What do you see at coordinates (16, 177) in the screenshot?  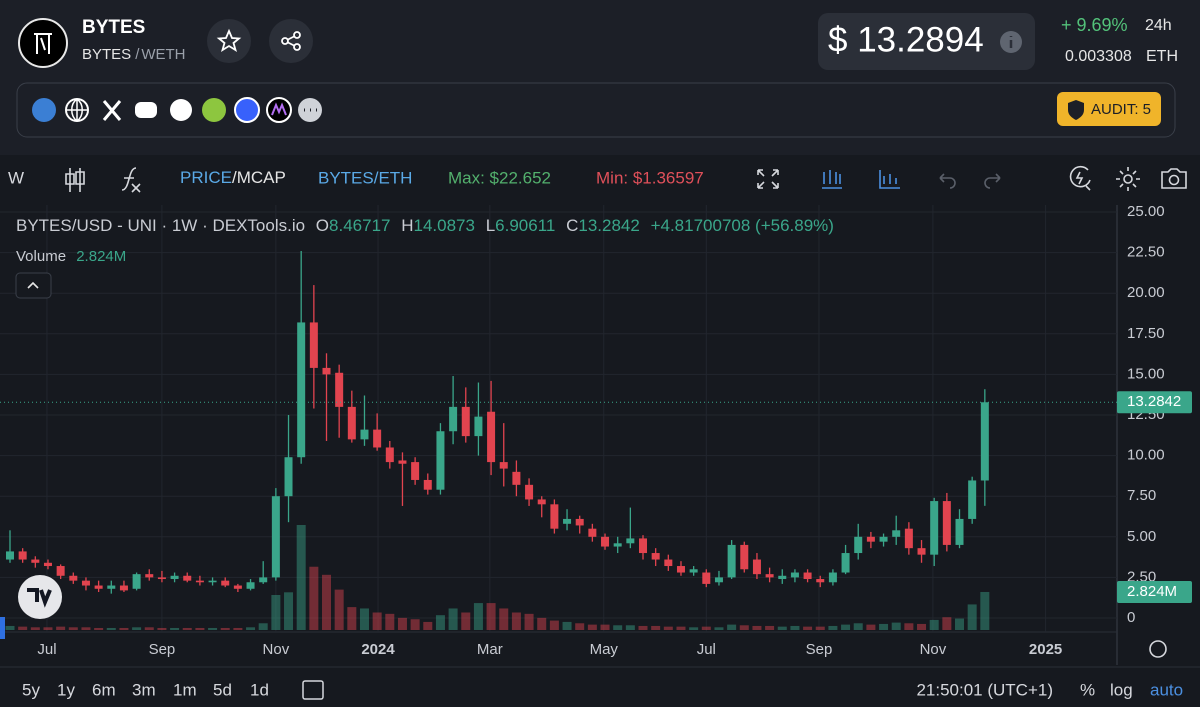 I see `interval: W` at bounding box center [16, 177].